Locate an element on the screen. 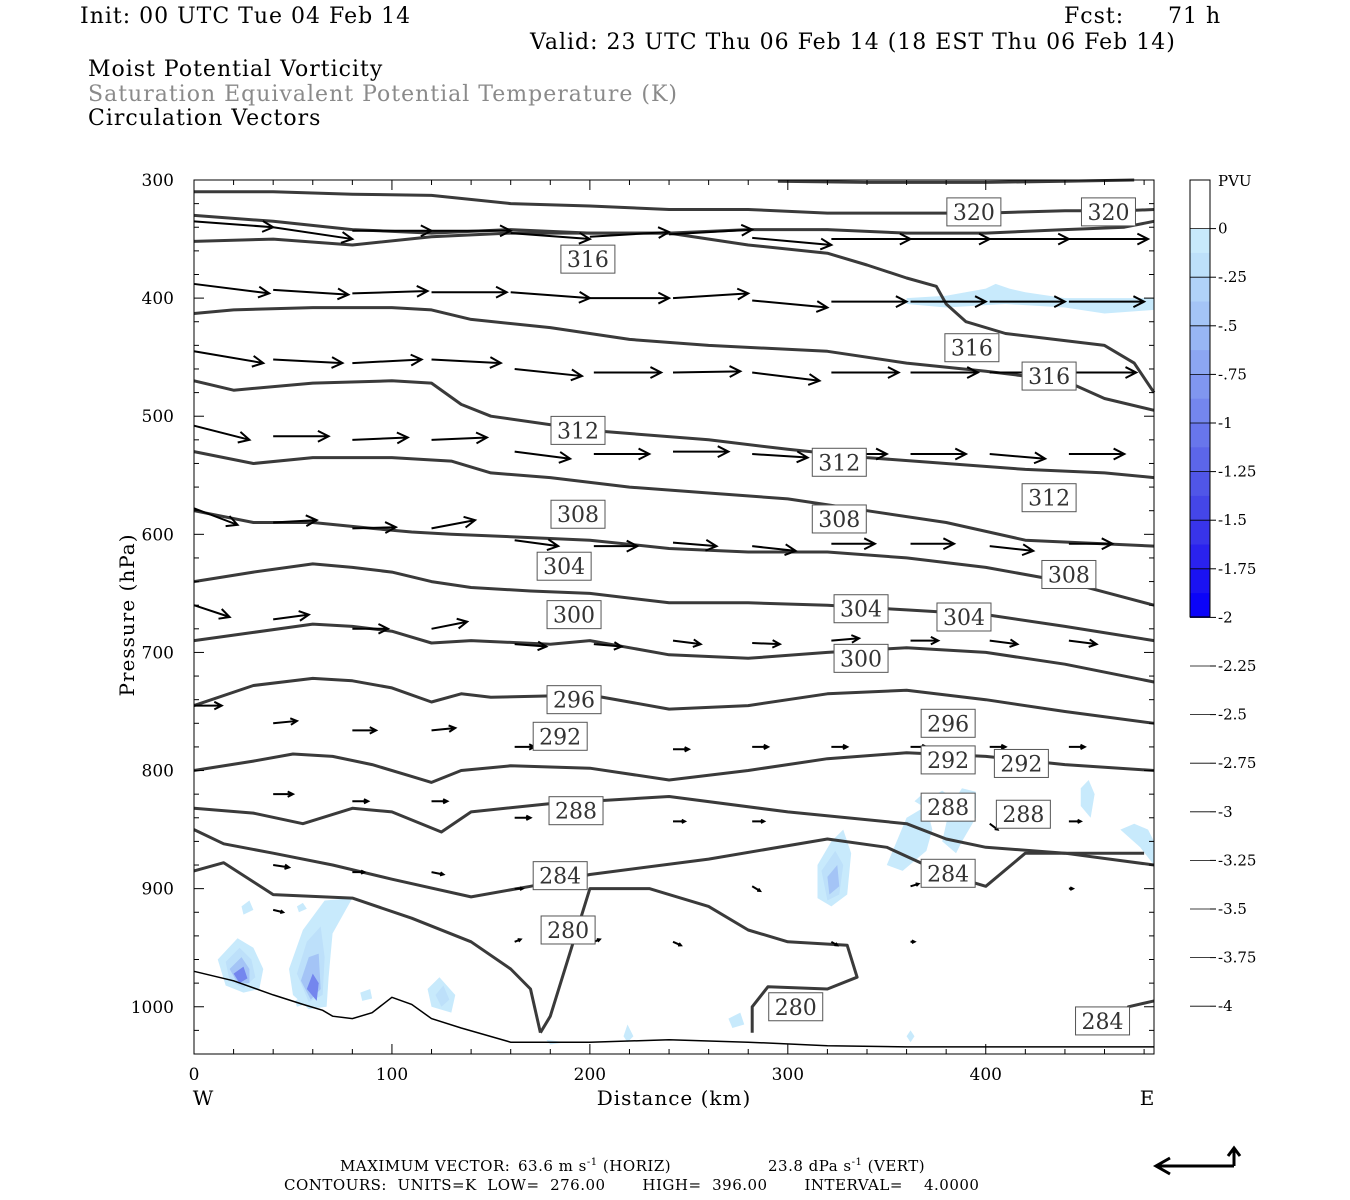  y-tick-label: 600 is located at coordinates (158, 535).